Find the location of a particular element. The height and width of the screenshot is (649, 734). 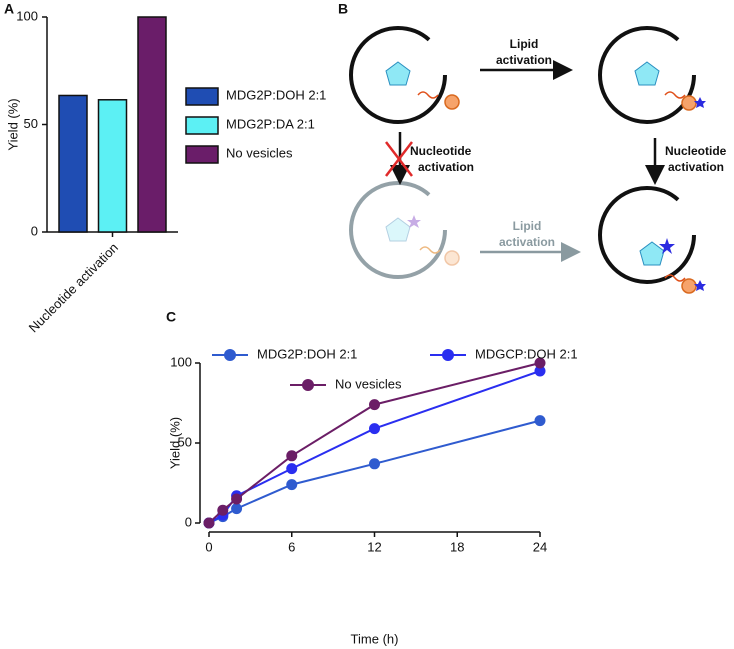

panel-label: B is located at coordinates (343, 9).